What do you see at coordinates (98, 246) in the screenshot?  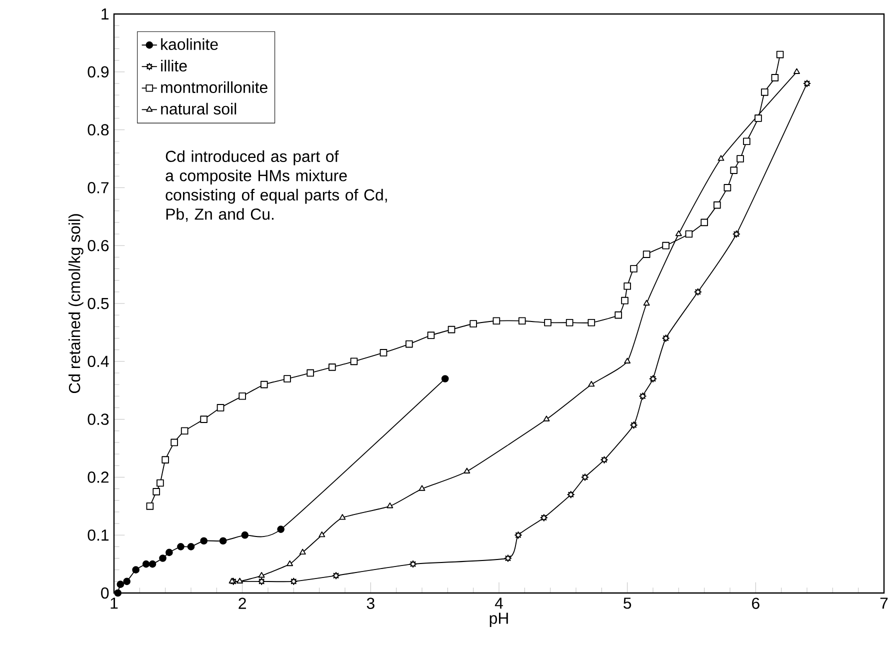 I see `y-tick-label: 0.6` at bounding box center [98, 246].